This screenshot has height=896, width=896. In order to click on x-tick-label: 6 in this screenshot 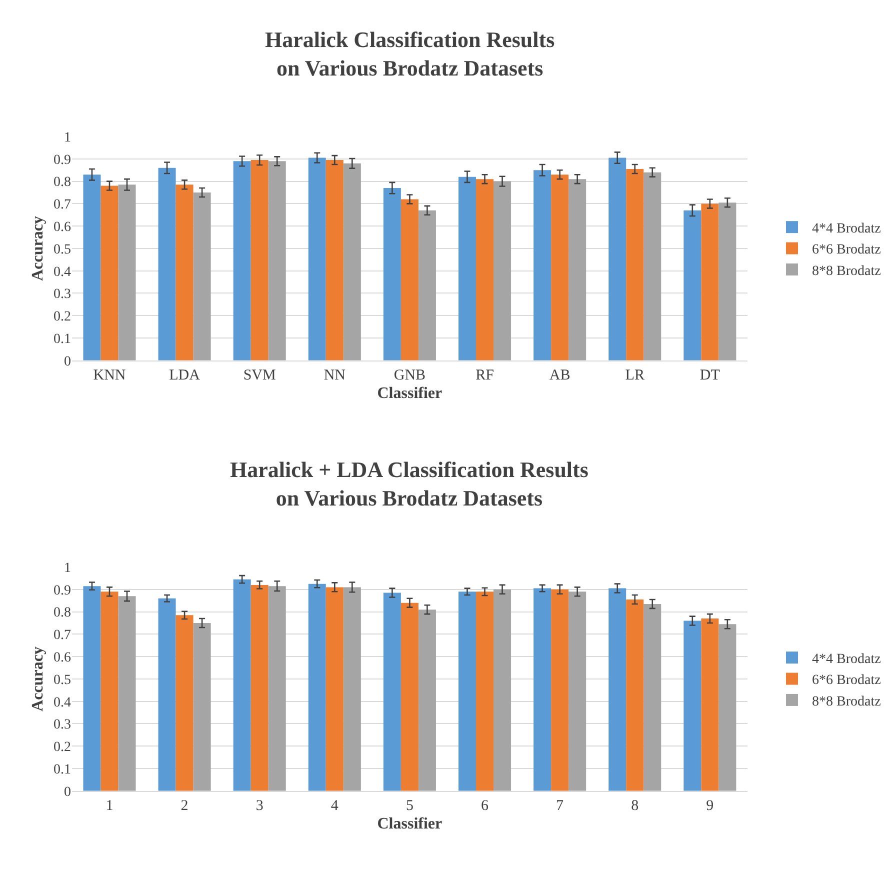, I will do `click(485, 806)`.